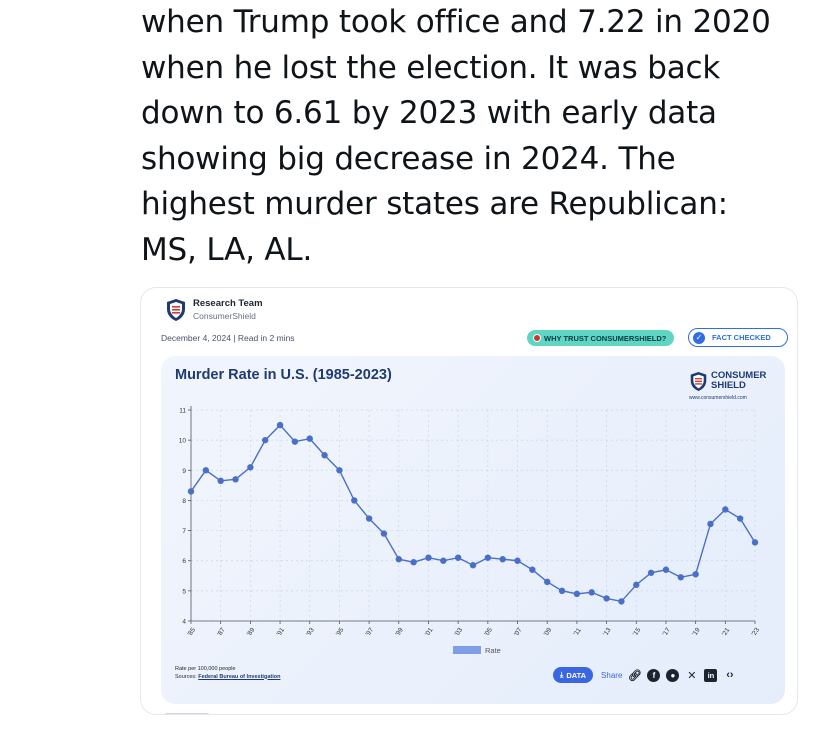 The height and width of the screenshot is (730, 828). Describe the element at coordinates (429, 113) in the screenshot. I see `tweet-line: down to 6.61 by 2023 with early data` at that location.